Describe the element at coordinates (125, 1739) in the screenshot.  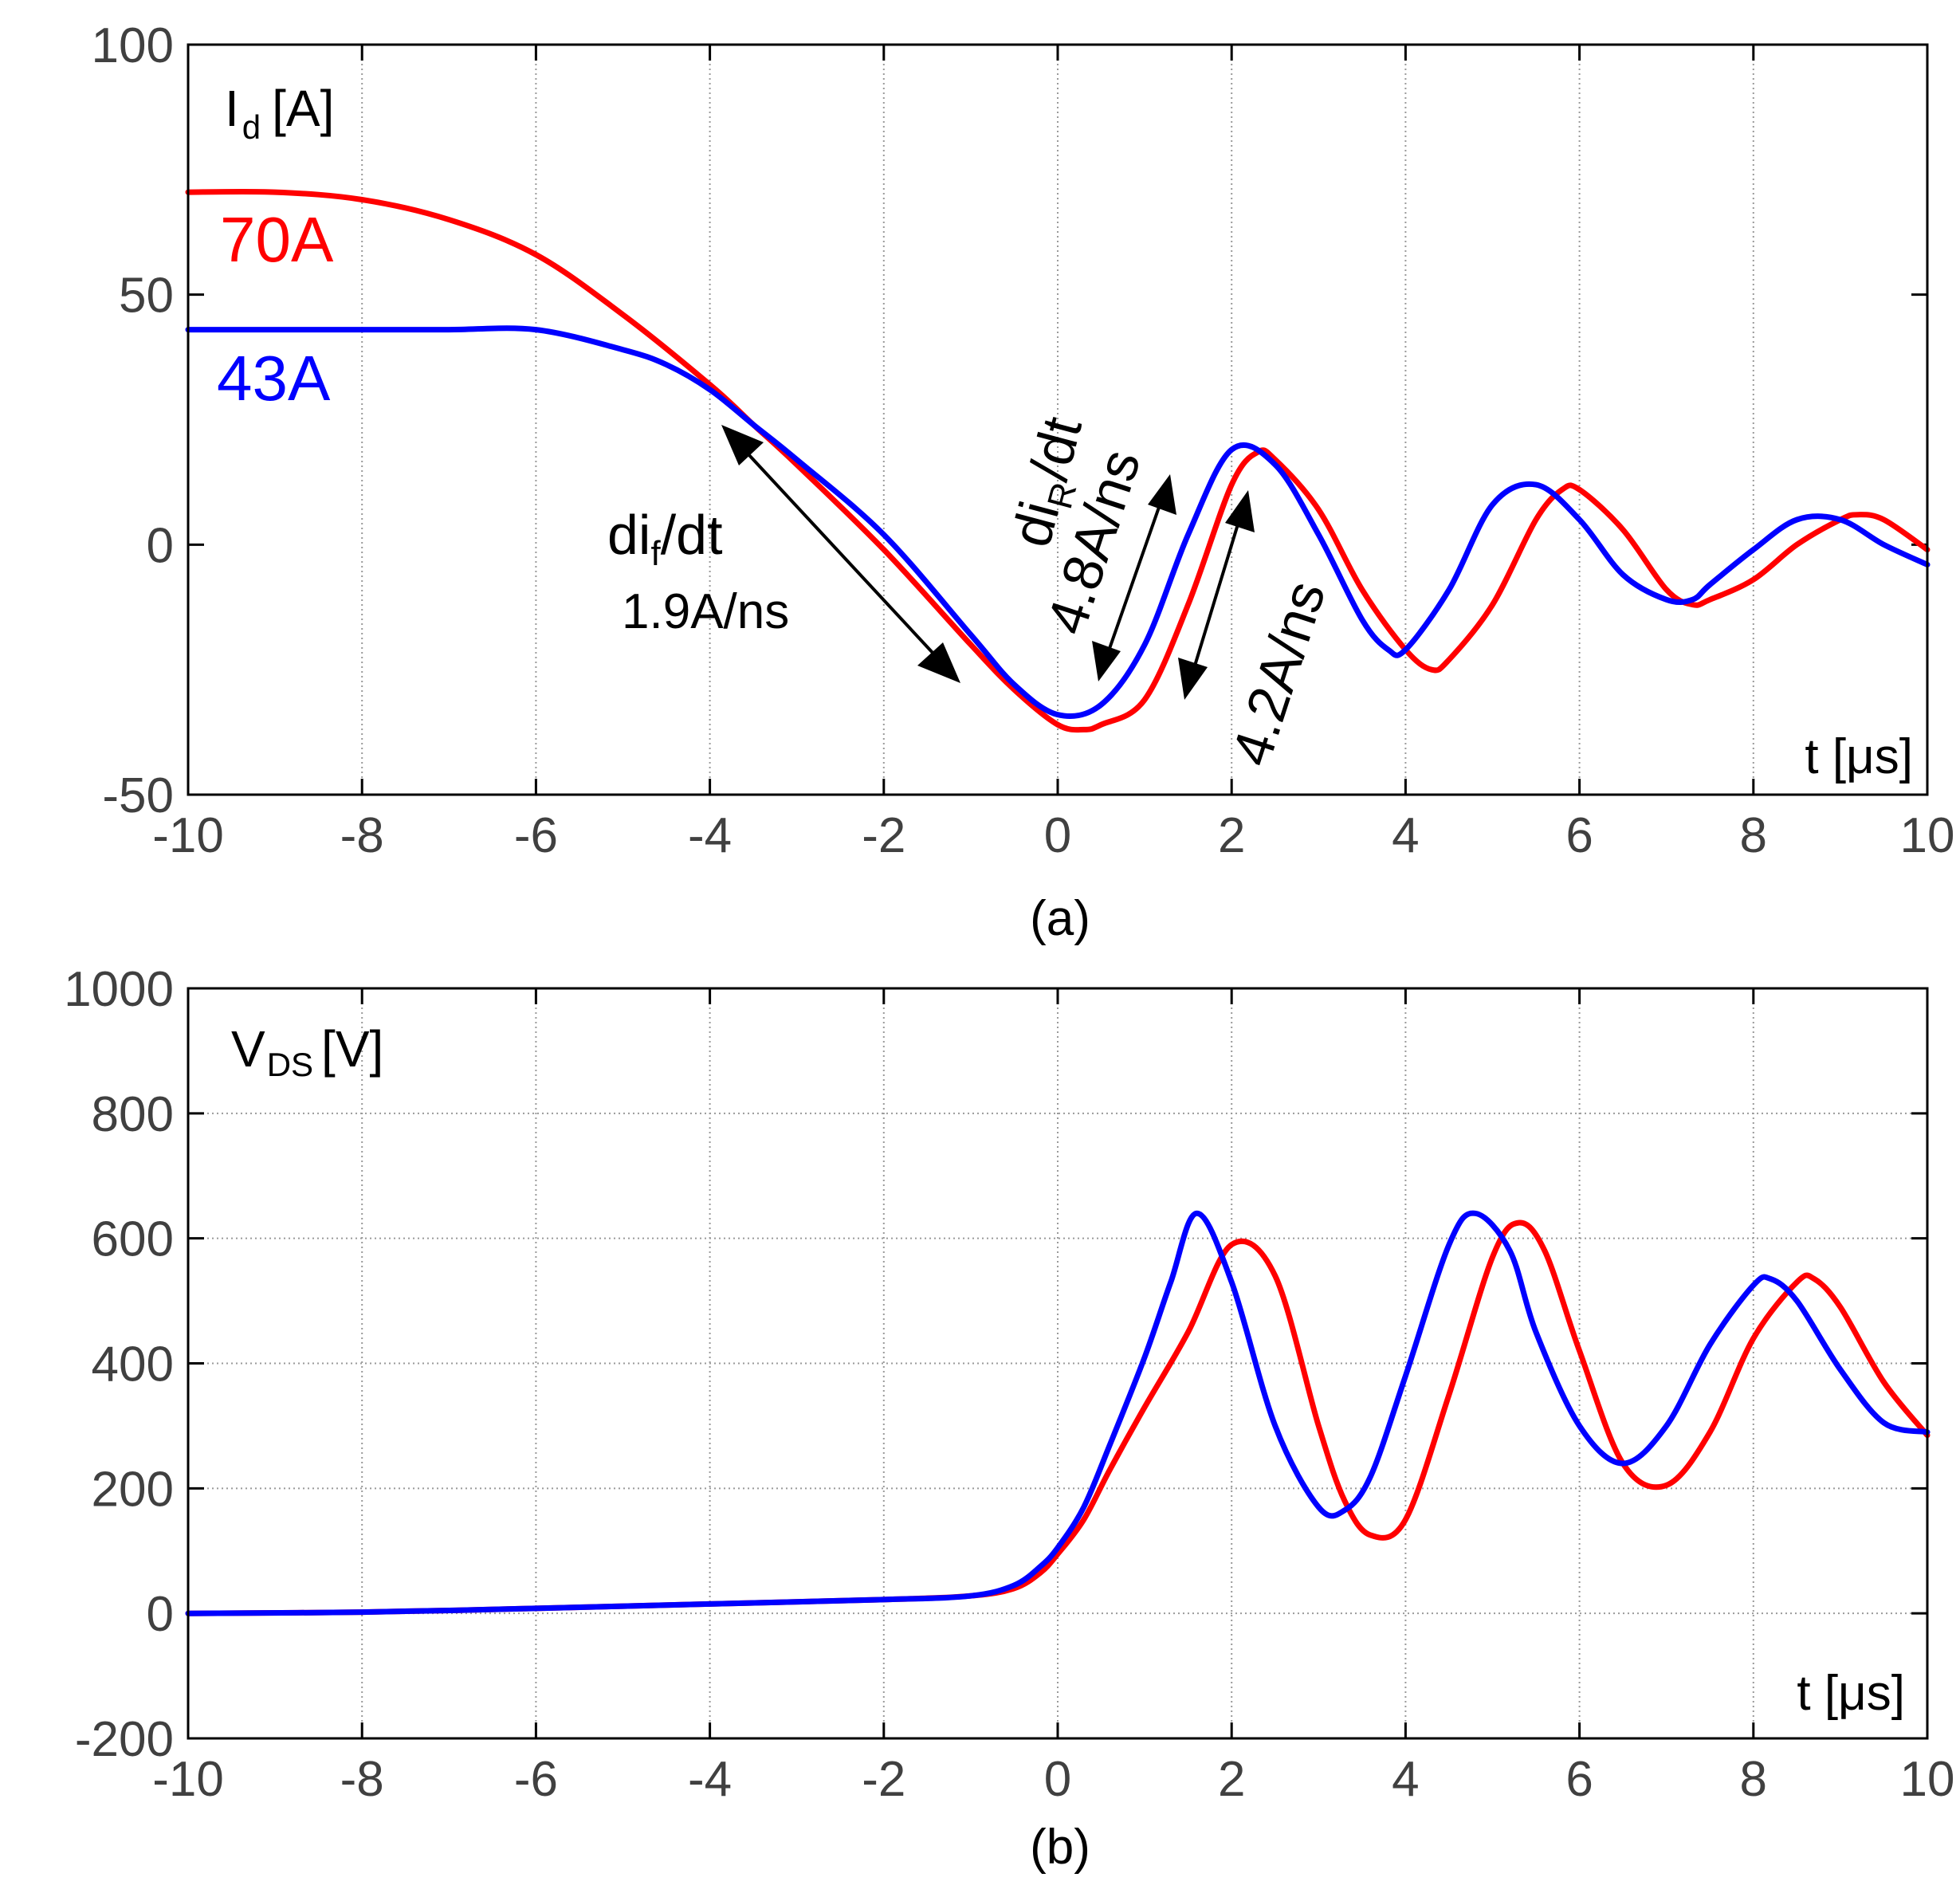
I see `y-tick-label: -200` at that location.